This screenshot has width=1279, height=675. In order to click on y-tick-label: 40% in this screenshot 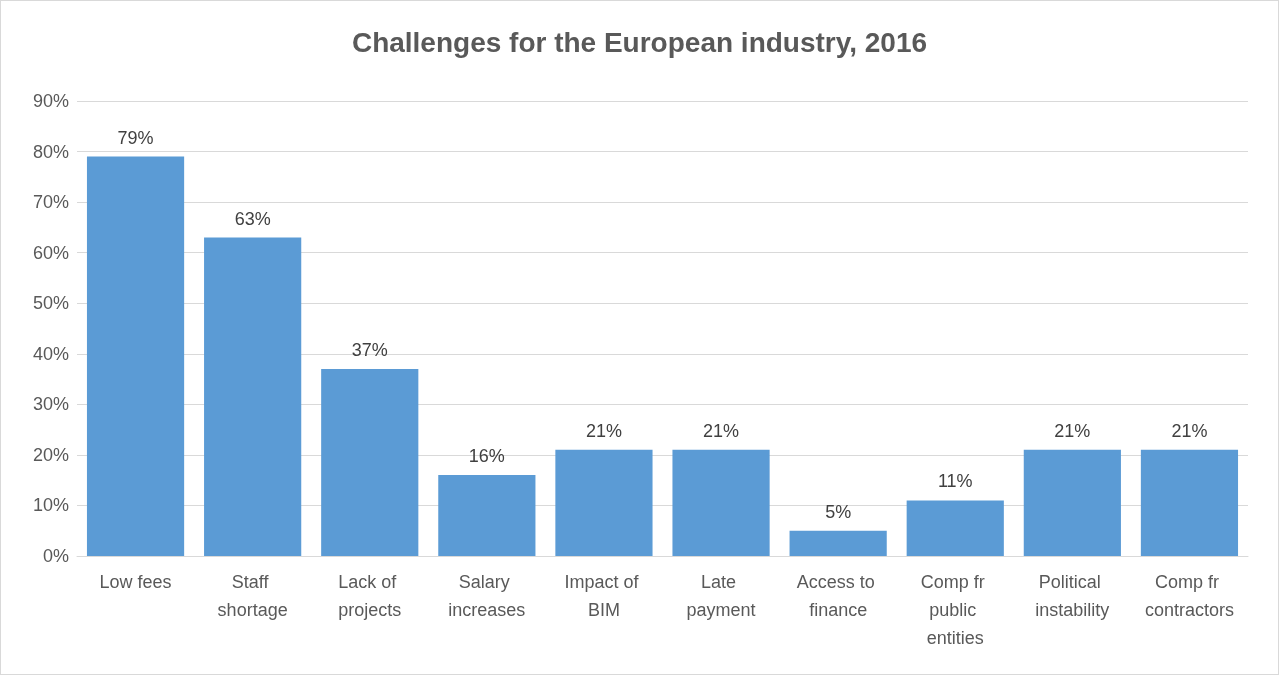, I will do `click(50, 353)`.